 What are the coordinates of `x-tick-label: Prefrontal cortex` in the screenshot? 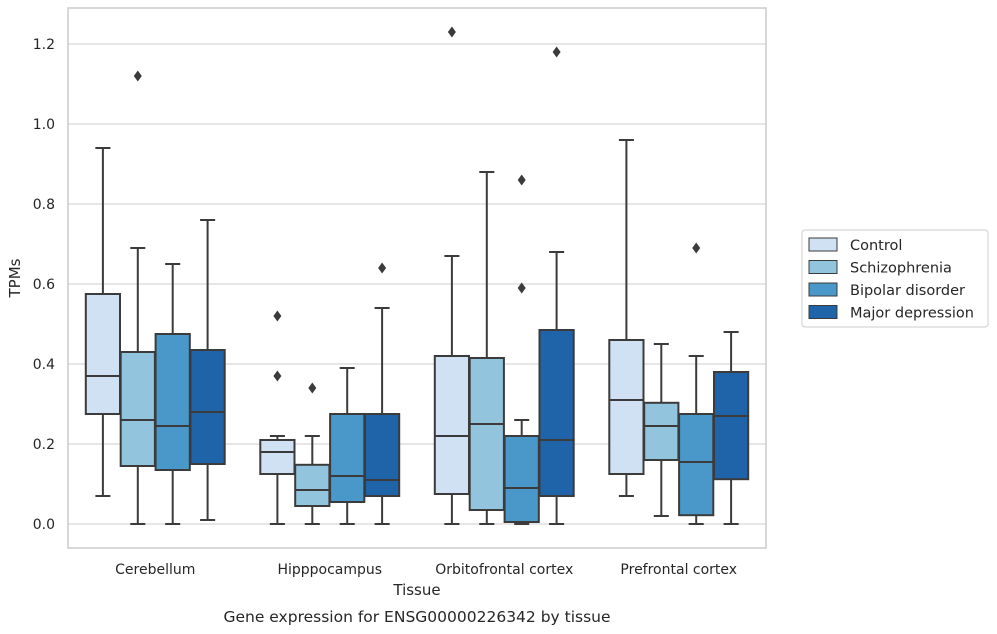 It's located at (678, 570).